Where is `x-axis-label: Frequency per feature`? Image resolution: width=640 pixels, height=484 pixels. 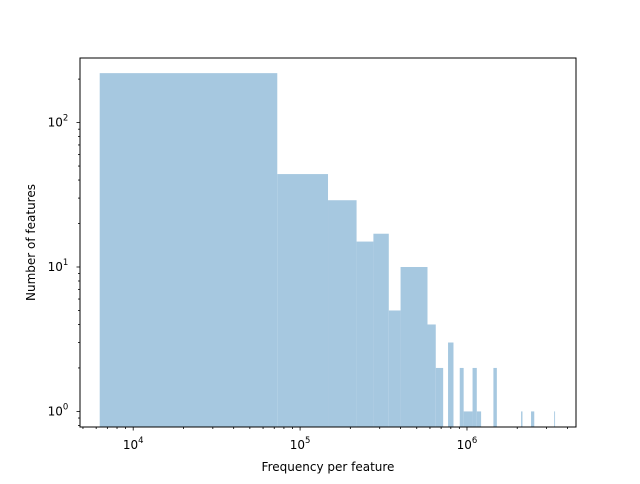 x-axis-label: Frequency per feature is located at coordinates (328, 467).